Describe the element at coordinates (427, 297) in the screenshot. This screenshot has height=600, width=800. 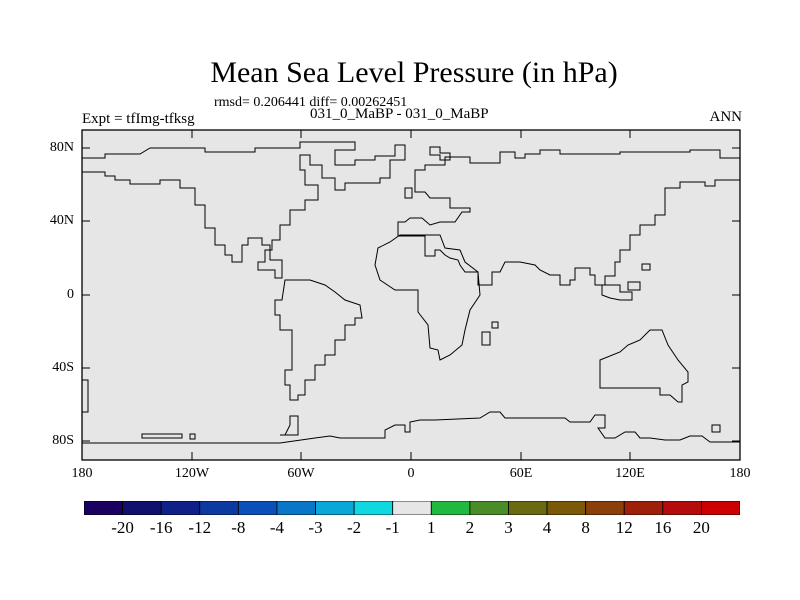
I see `coastline-africa` at that location.